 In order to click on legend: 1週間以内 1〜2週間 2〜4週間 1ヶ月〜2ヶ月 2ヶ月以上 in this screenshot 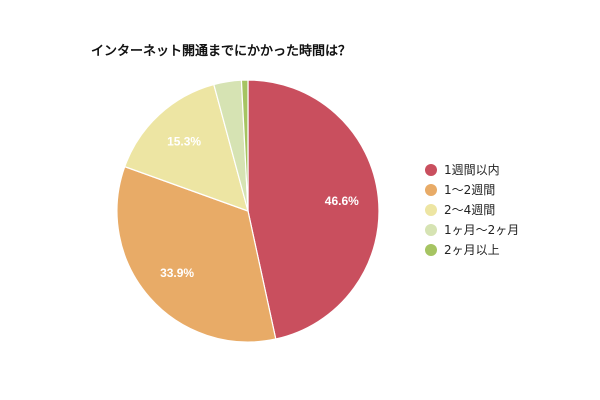, I will do `click(472, 210)`.